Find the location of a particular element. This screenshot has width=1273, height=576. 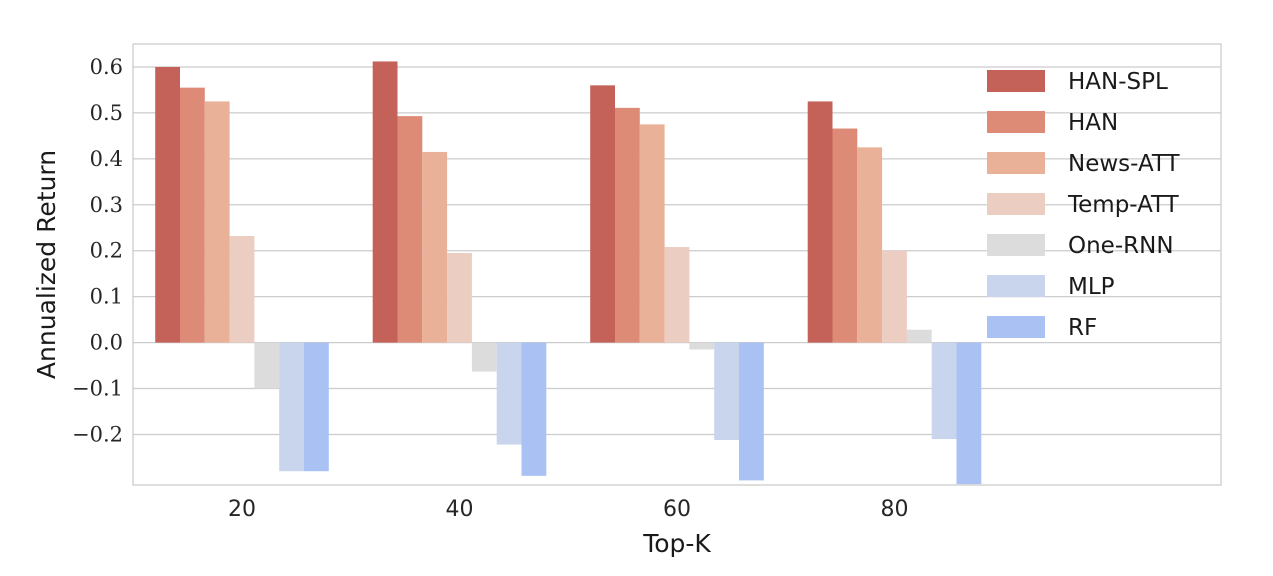

legend-swatch-news-att is located at coordinates (1016, 163).